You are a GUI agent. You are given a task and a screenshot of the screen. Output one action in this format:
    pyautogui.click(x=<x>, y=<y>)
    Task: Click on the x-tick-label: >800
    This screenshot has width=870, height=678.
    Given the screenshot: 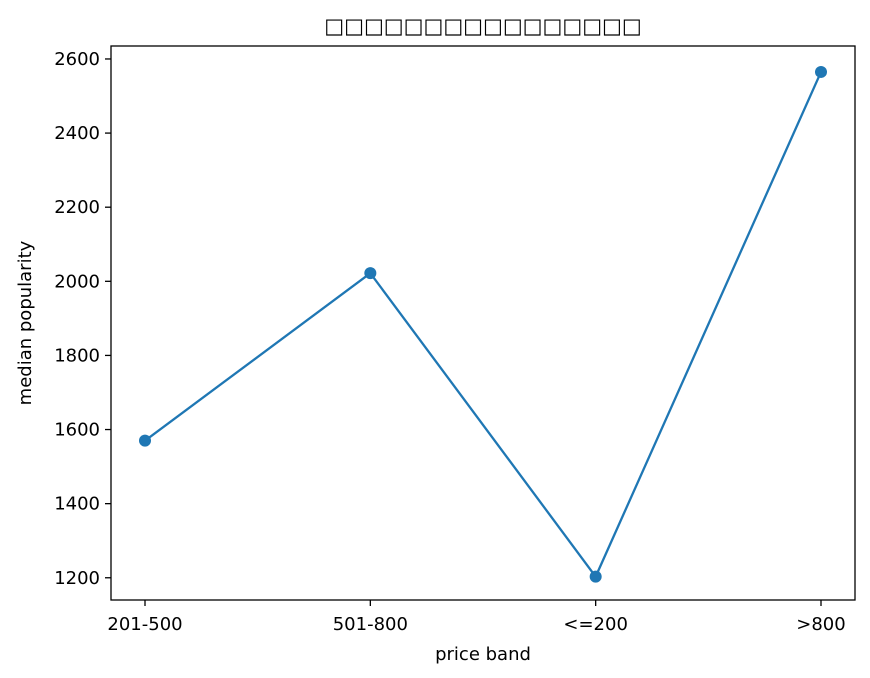 What is the action you would take?
    pyautogui.click(x=820, y=624)
    